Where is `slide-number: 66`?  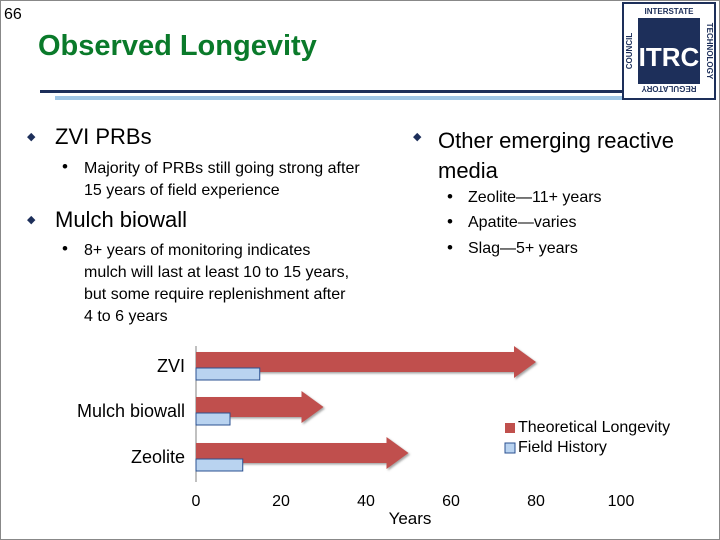 slide-number: 66 is located at coordinates (13, 14).